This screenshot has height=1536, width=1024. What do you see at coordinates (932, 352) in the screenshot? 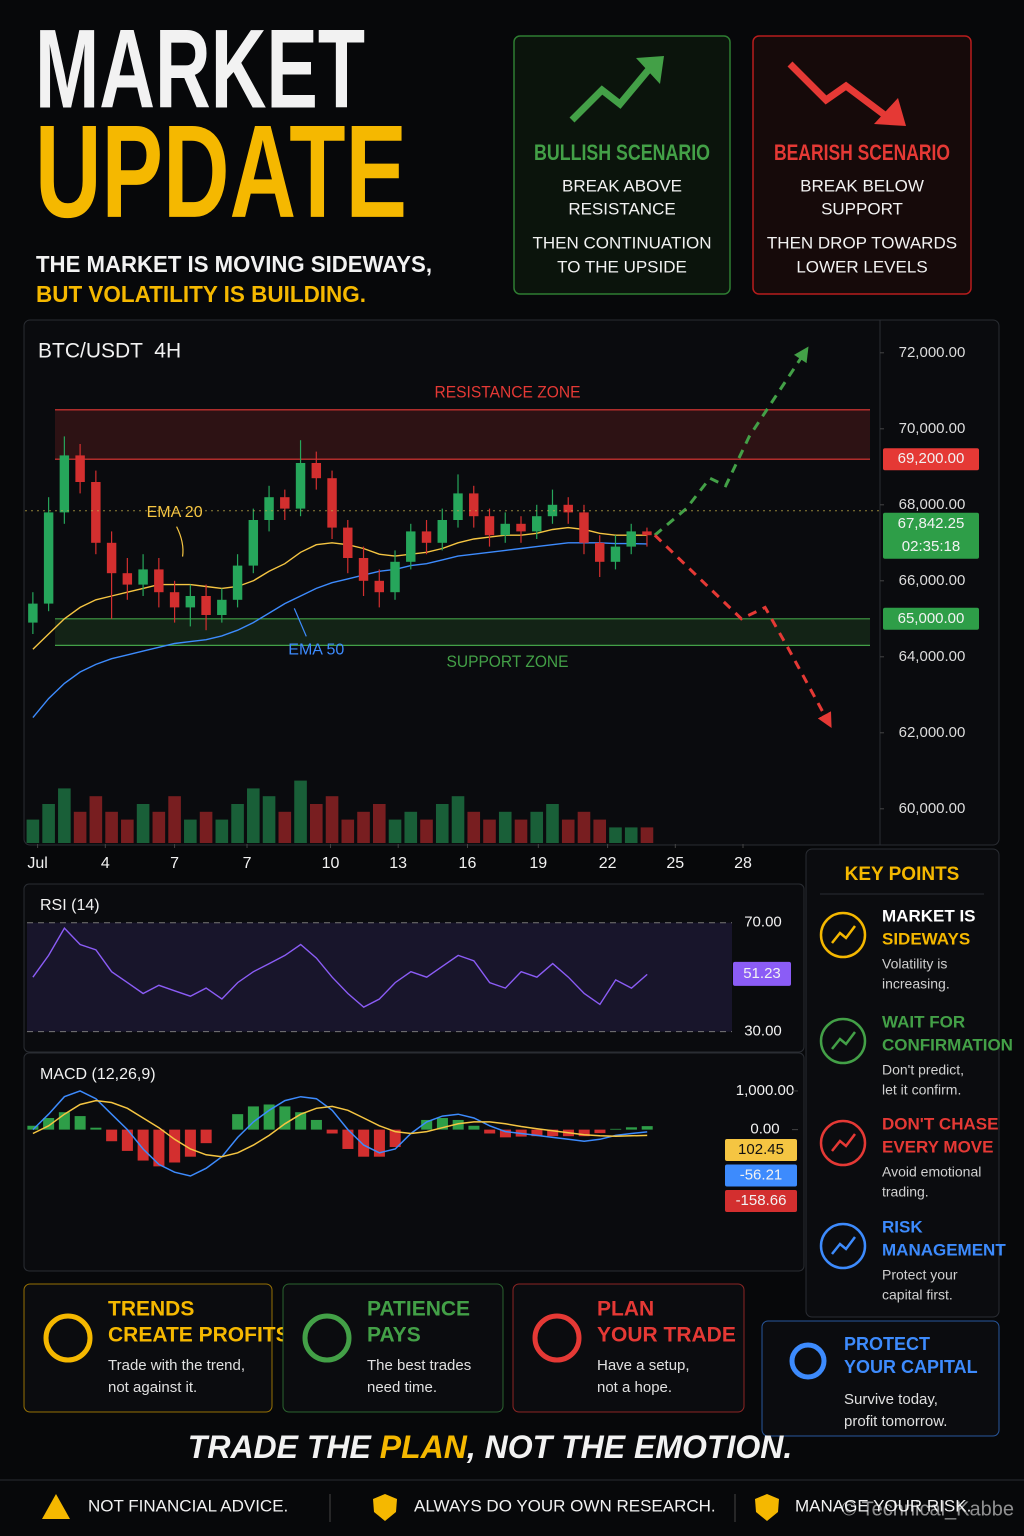
I see `y-tick-label: 72,000.00` at bounding box center [932, 352].